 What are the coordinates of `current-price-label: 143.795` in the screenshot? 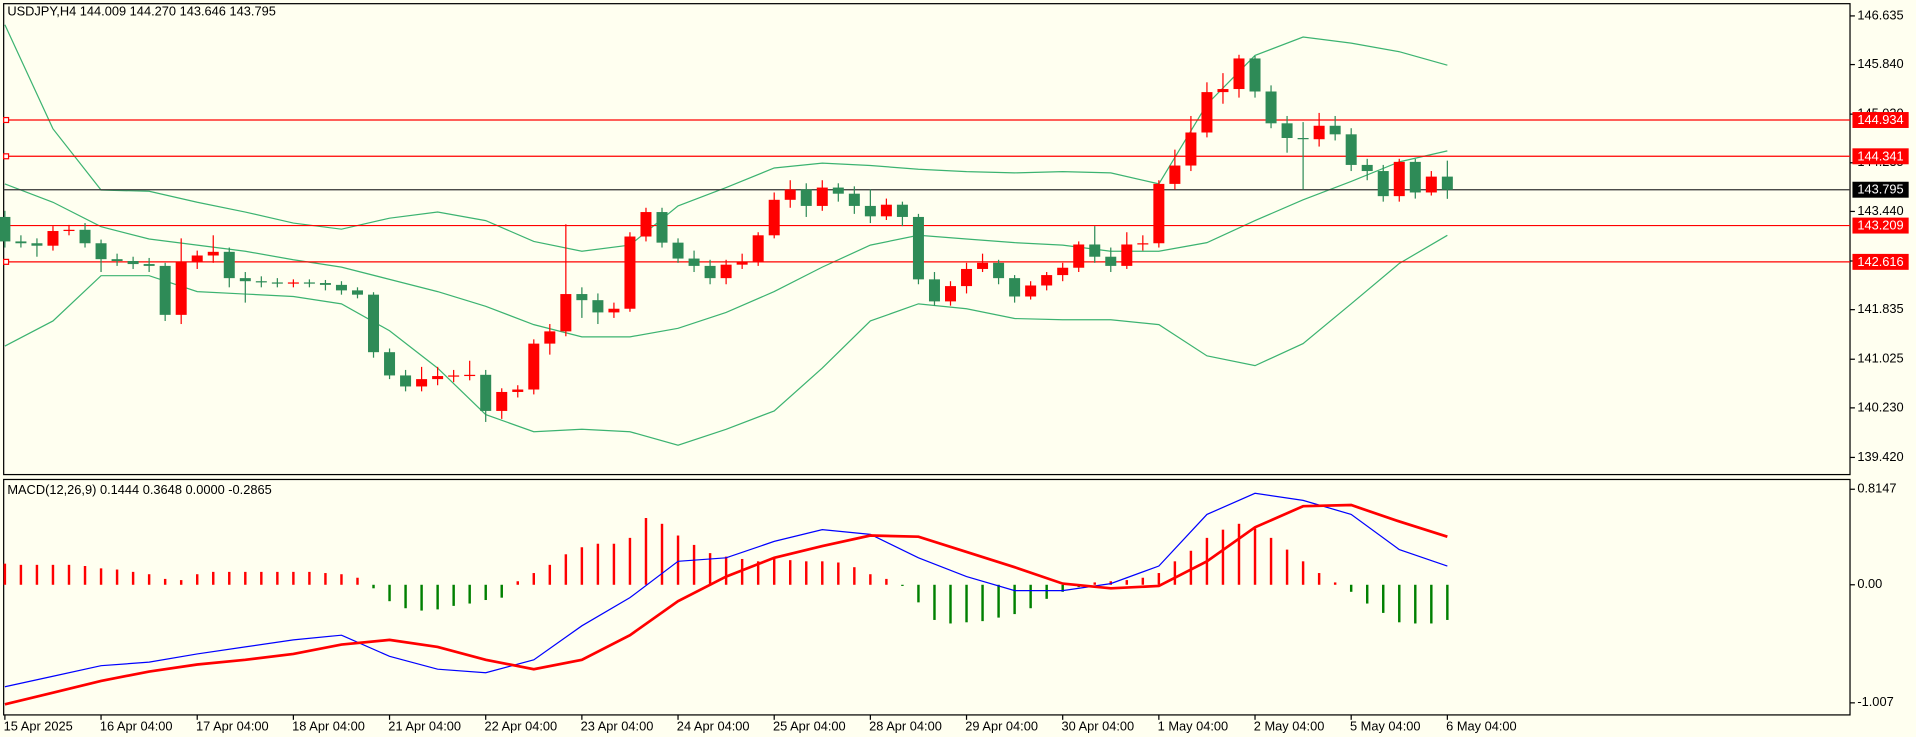 It's located at (1880, 189).